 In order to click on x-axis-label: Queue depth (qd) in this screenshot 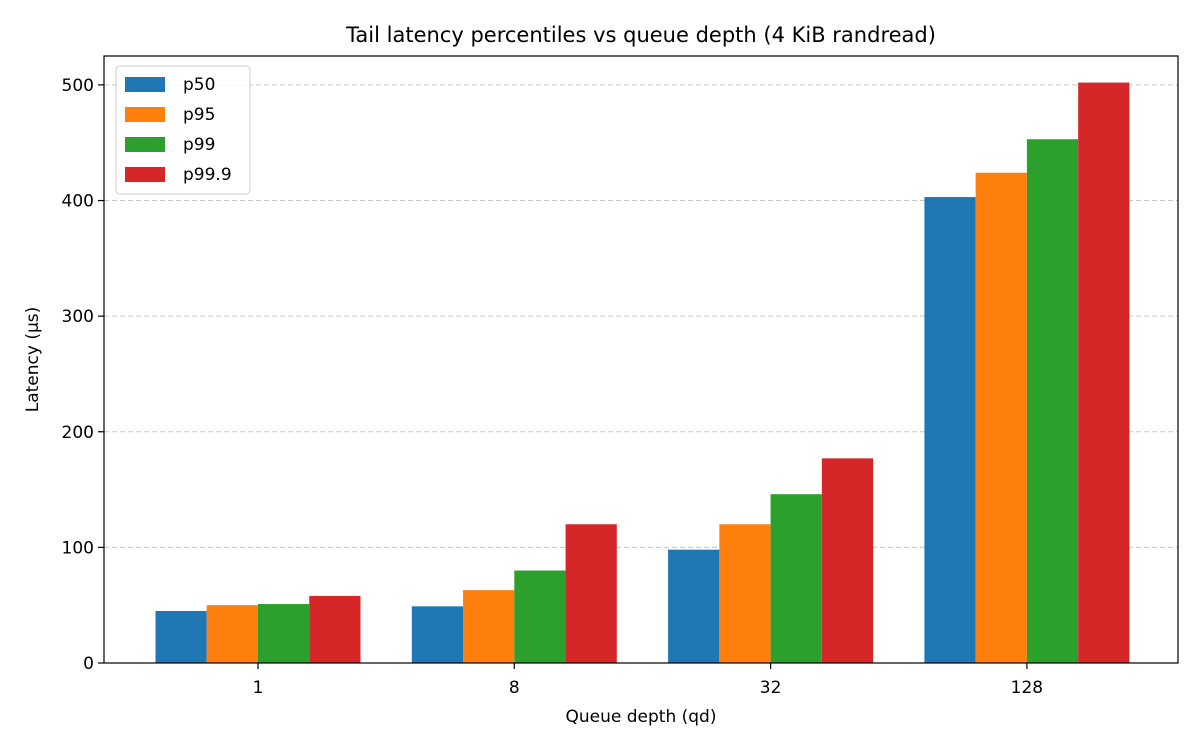, I will do `click(641, 717)`.